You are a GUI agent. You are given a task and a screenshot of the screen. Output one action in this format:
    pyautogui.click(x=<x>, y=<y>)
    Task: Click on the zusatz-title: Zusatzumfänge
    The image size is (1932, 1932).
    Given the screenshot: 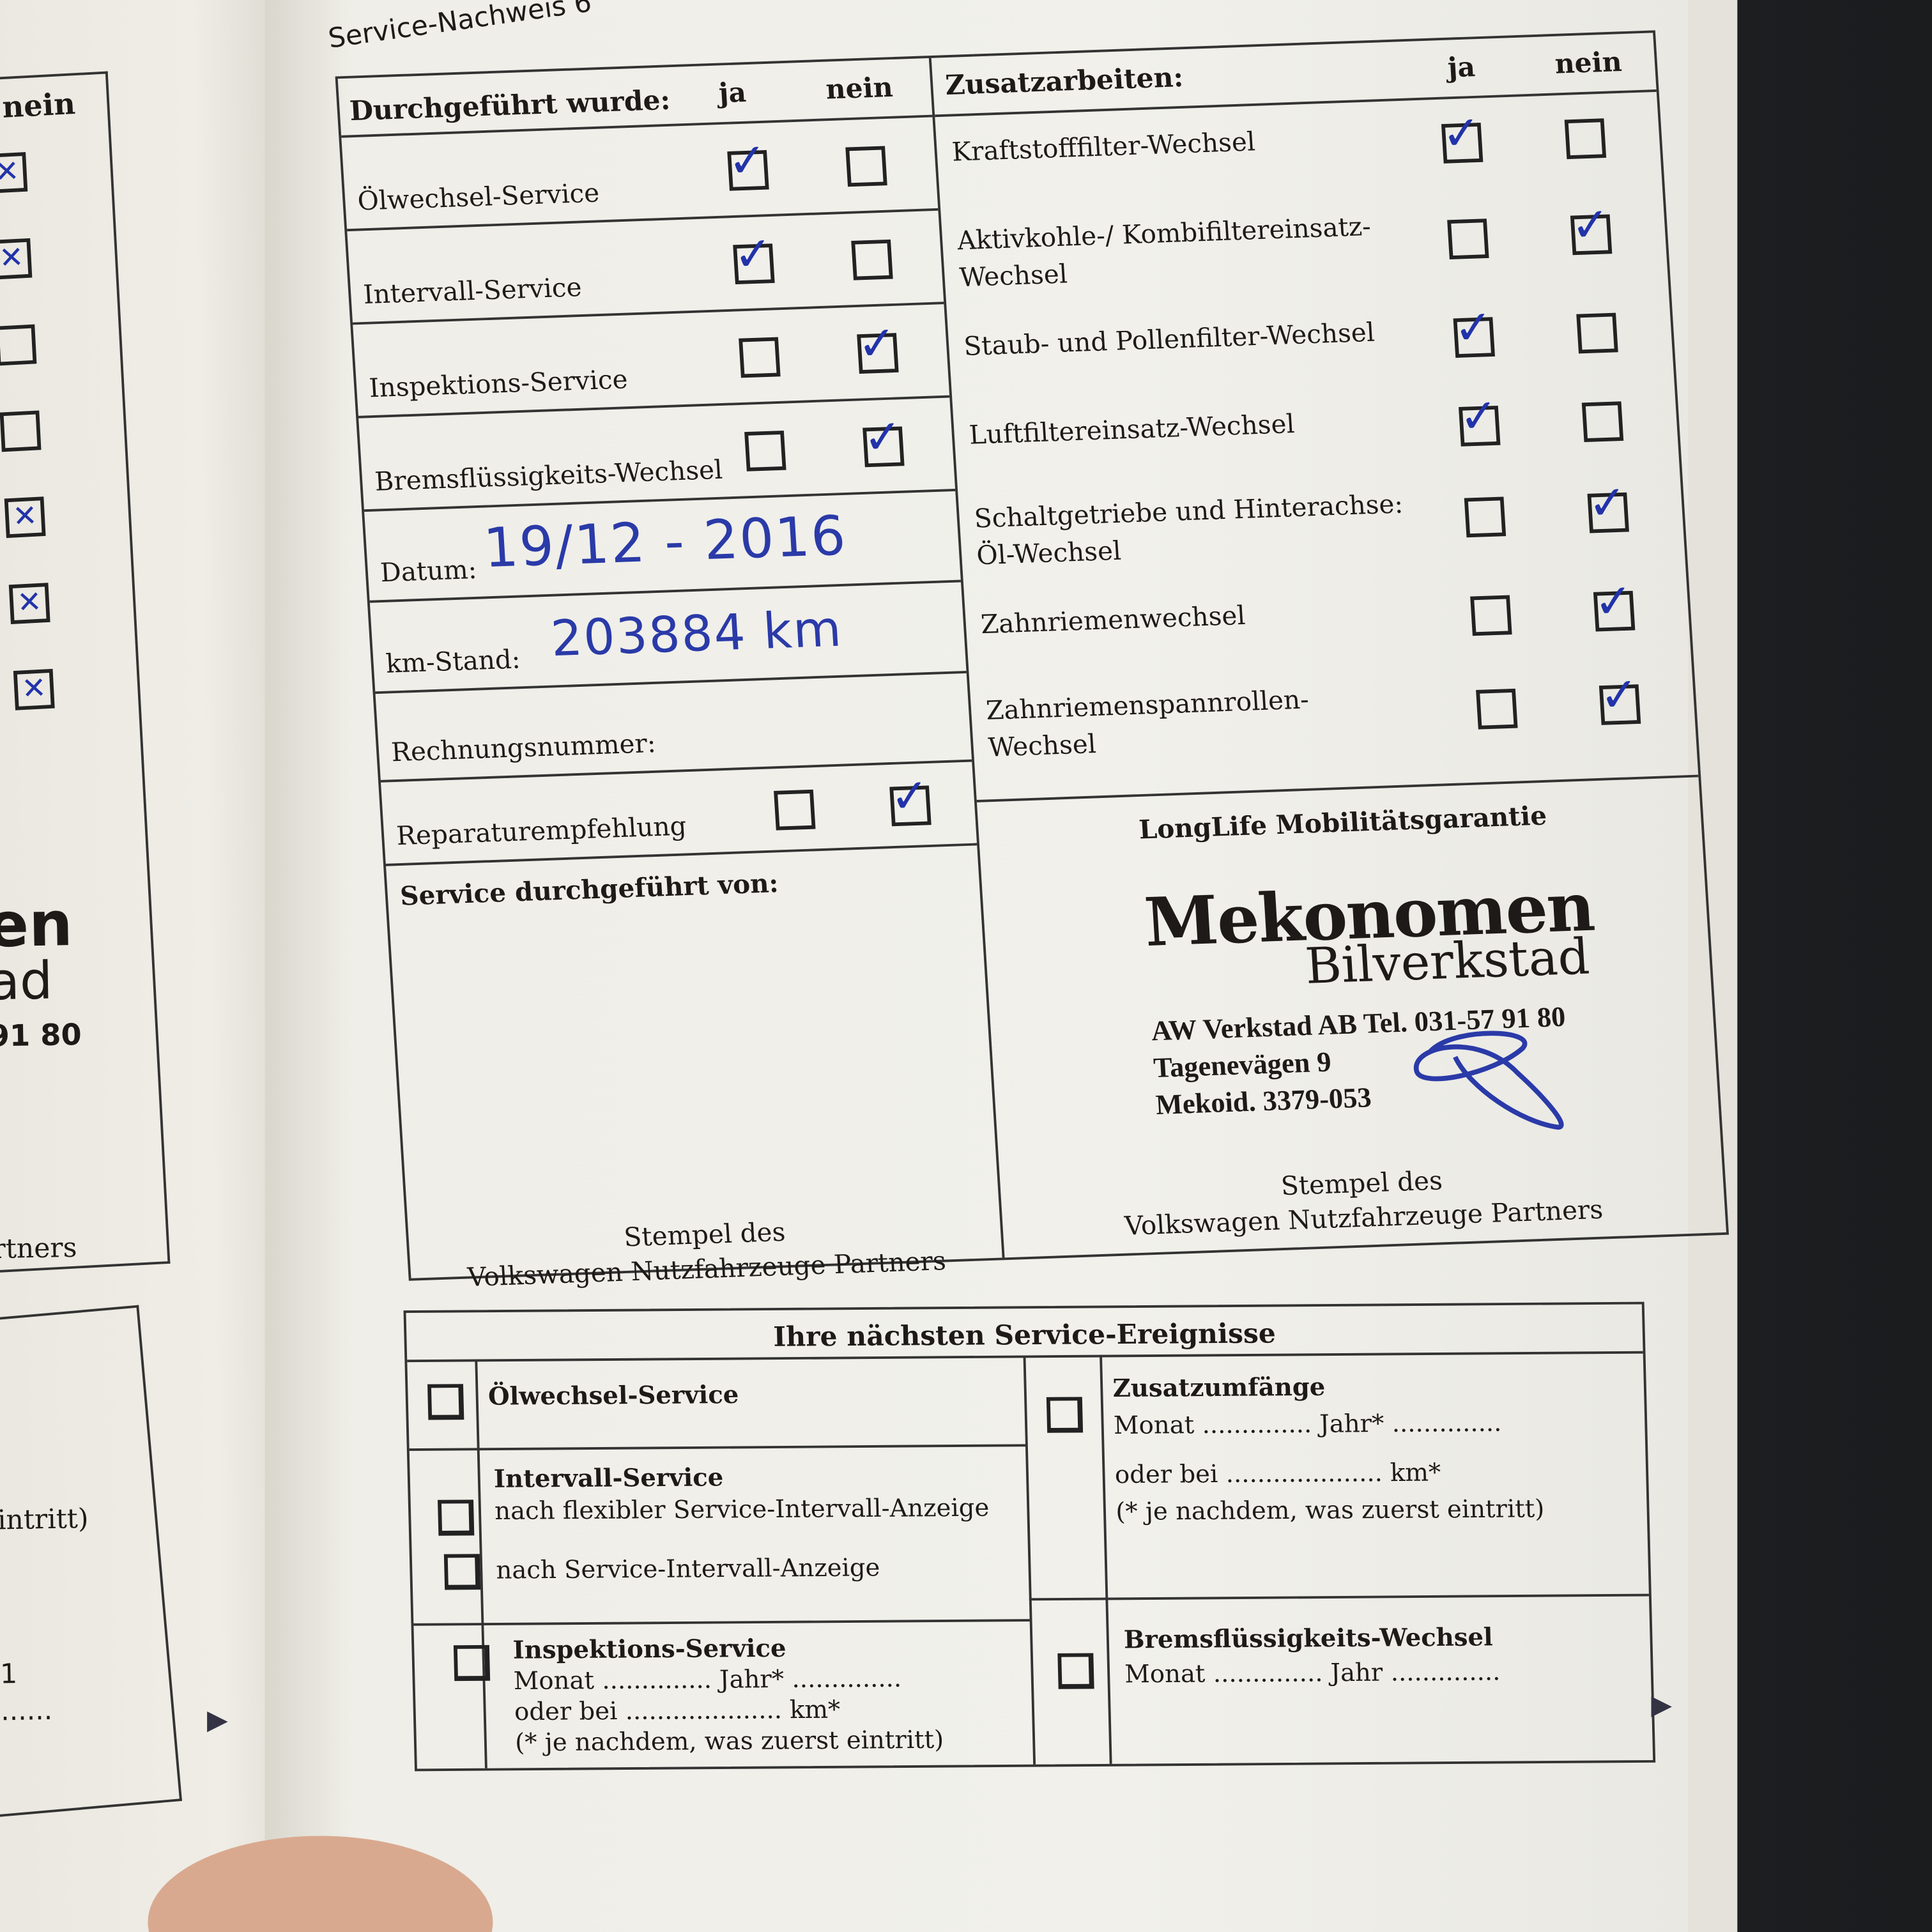 What is the action you would take?
    pyautogui.click(x=1219, y=1387)
    